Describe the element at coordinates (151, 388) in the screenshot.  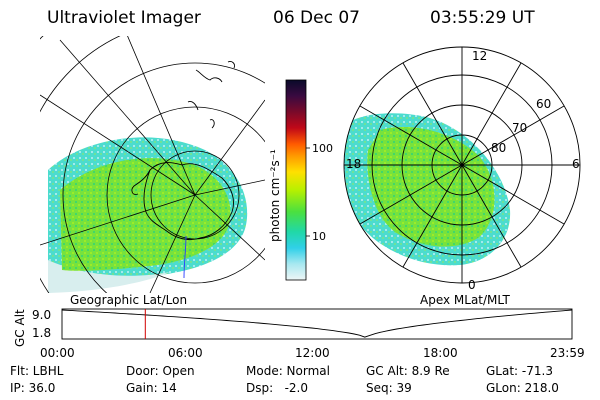
I see `info-gain: Gain: 14` at that location.